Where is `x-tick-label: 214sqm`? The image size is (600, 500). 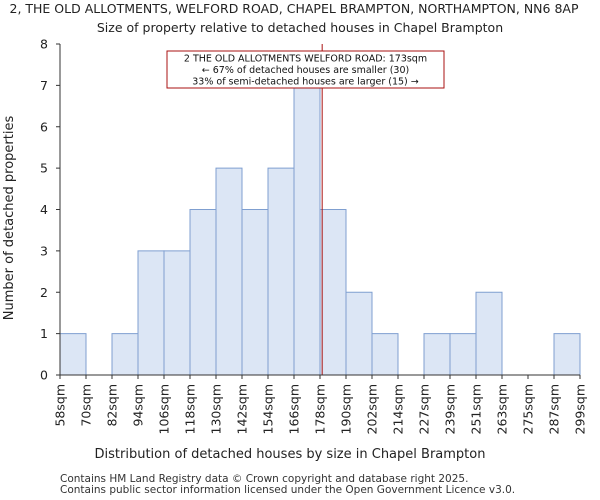 x-tick-label: 214sqm is located at coordinates (398, 409).